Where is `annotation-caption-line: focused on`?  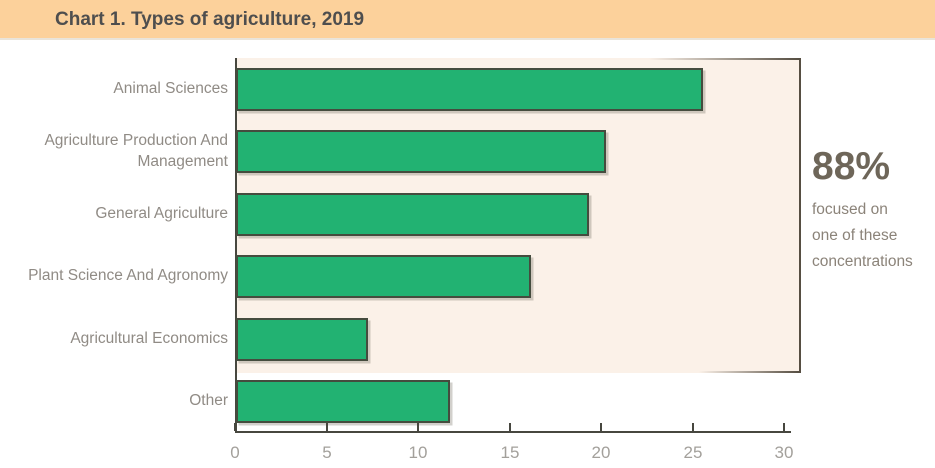 annotation-caption-line: focused on is located at coordinates (850, 209).